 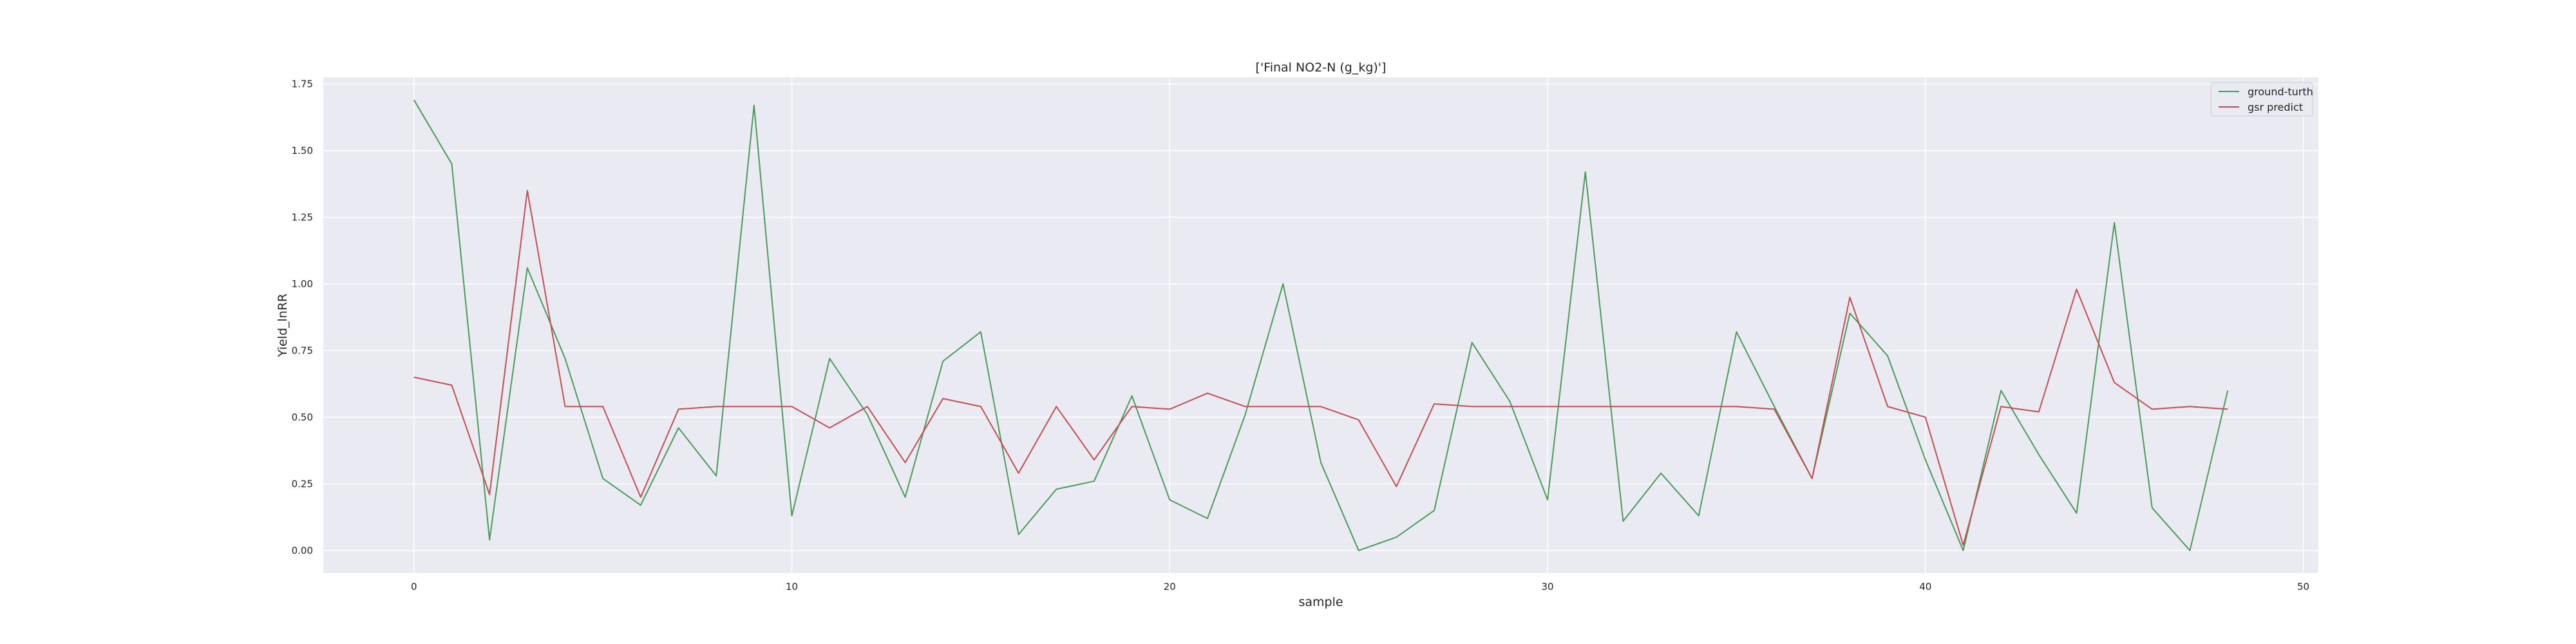 What do you see at coordinates (1547, 587) in the screenshot?
I see `x-tick-label: 30` at bounding box center [1547, 587].